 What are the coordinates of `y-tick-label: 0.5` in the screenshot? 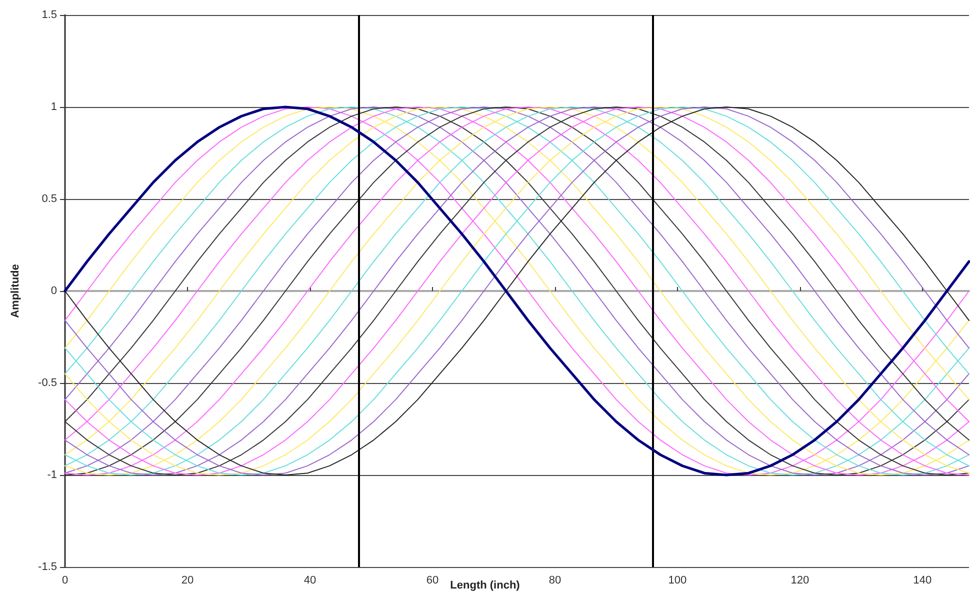 It's located at (49, 199).